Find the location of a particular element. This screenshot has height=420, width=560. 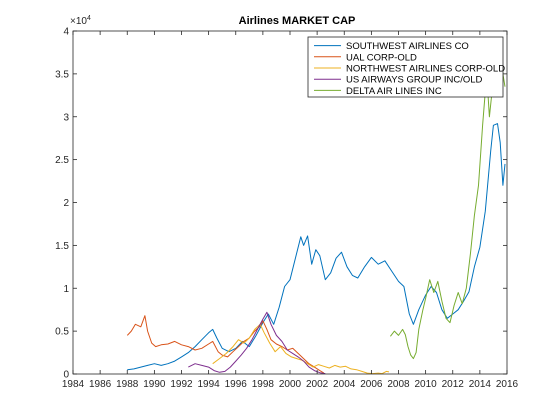

x-tick-label-13: 2010 is located at coordinates (426, 384).